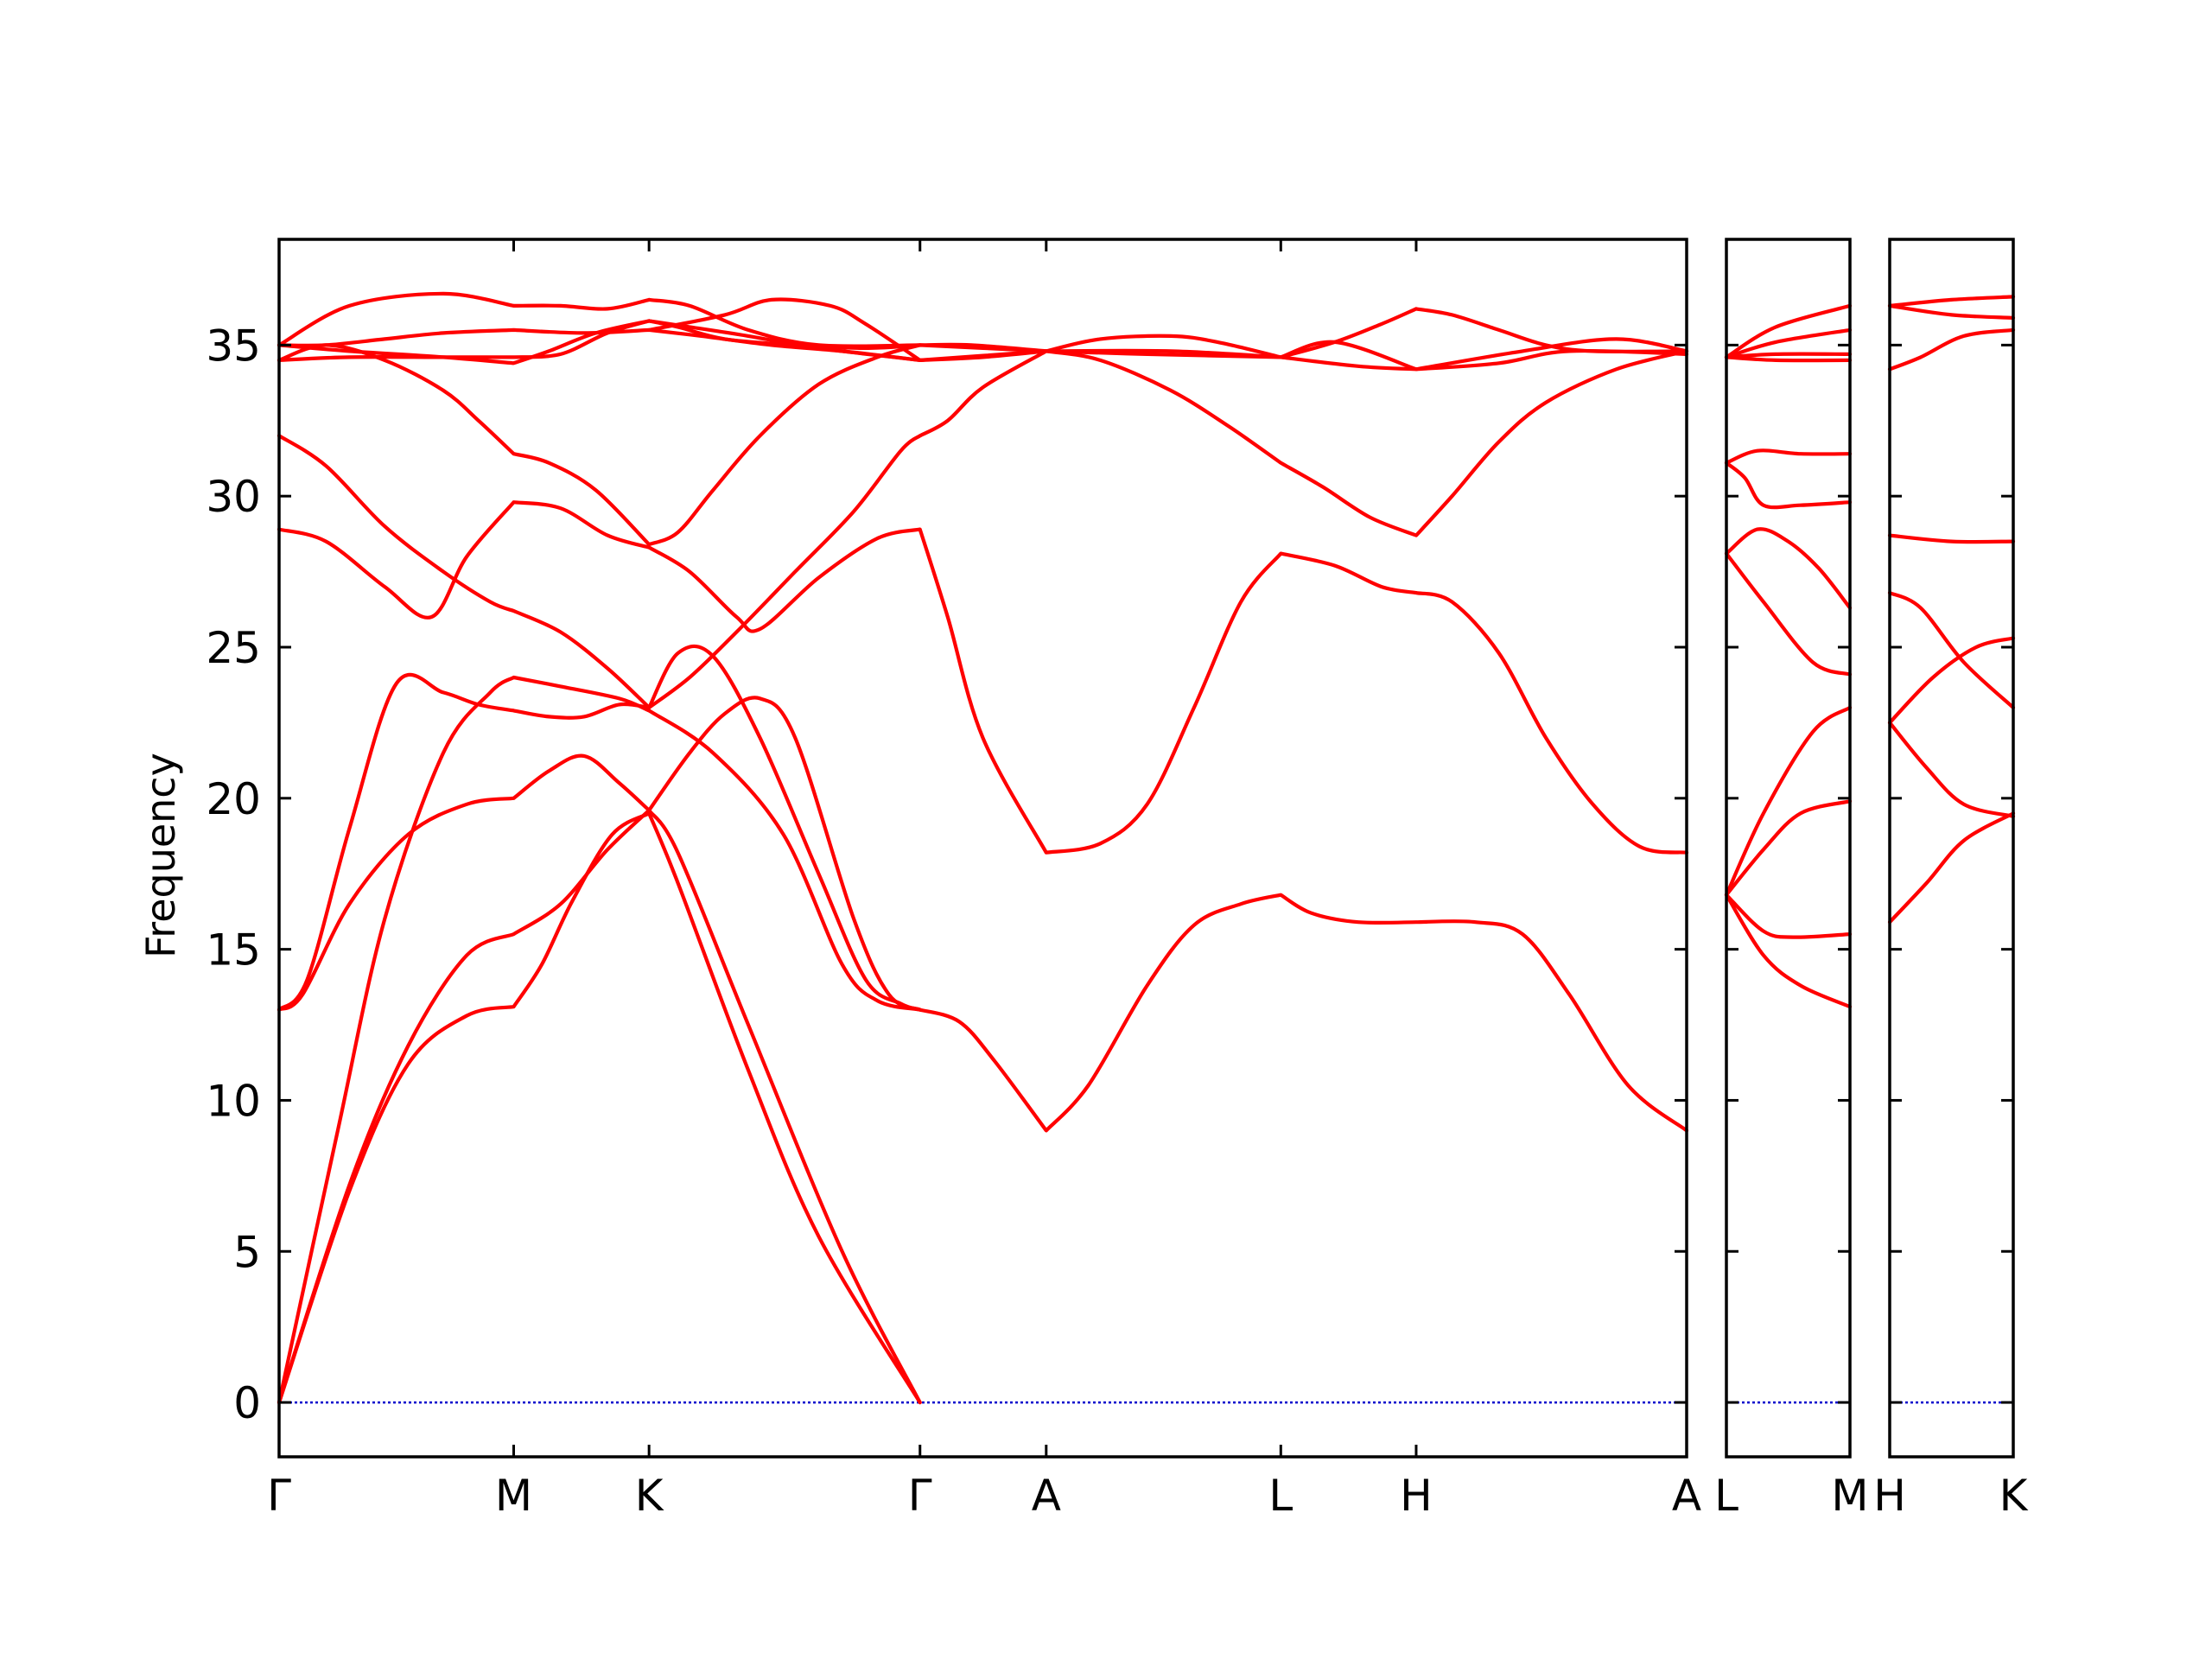 The width and height of the screenshot is (2212, 1659). I want to click on y-tick-label: 35, so click(233, 346).